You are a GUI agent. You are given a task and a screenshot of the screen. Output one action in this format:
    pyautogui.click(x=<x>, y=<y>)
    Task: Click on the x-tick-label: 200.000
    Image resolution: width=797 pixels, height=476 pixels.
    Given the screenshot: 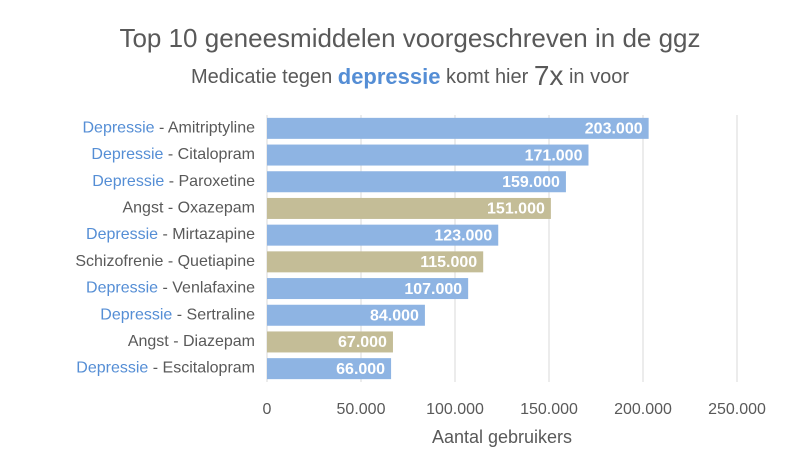 What is the action you would take?
    pyautogui.click(x=643, y=409)
    